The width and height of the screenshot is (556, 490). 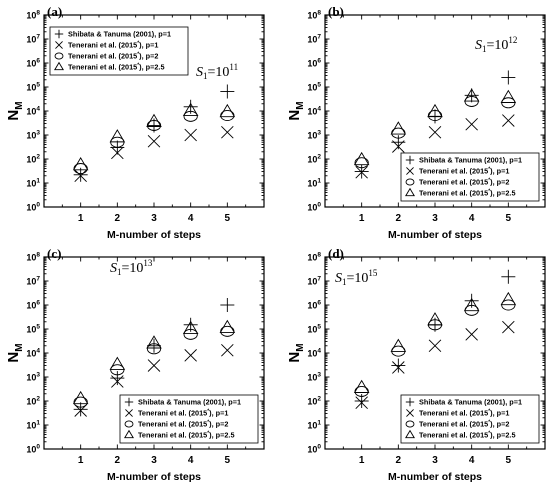 I want to click on legend-entry: Tenerani et al. (2015*), p=2.5, so click(x=467, y=435).